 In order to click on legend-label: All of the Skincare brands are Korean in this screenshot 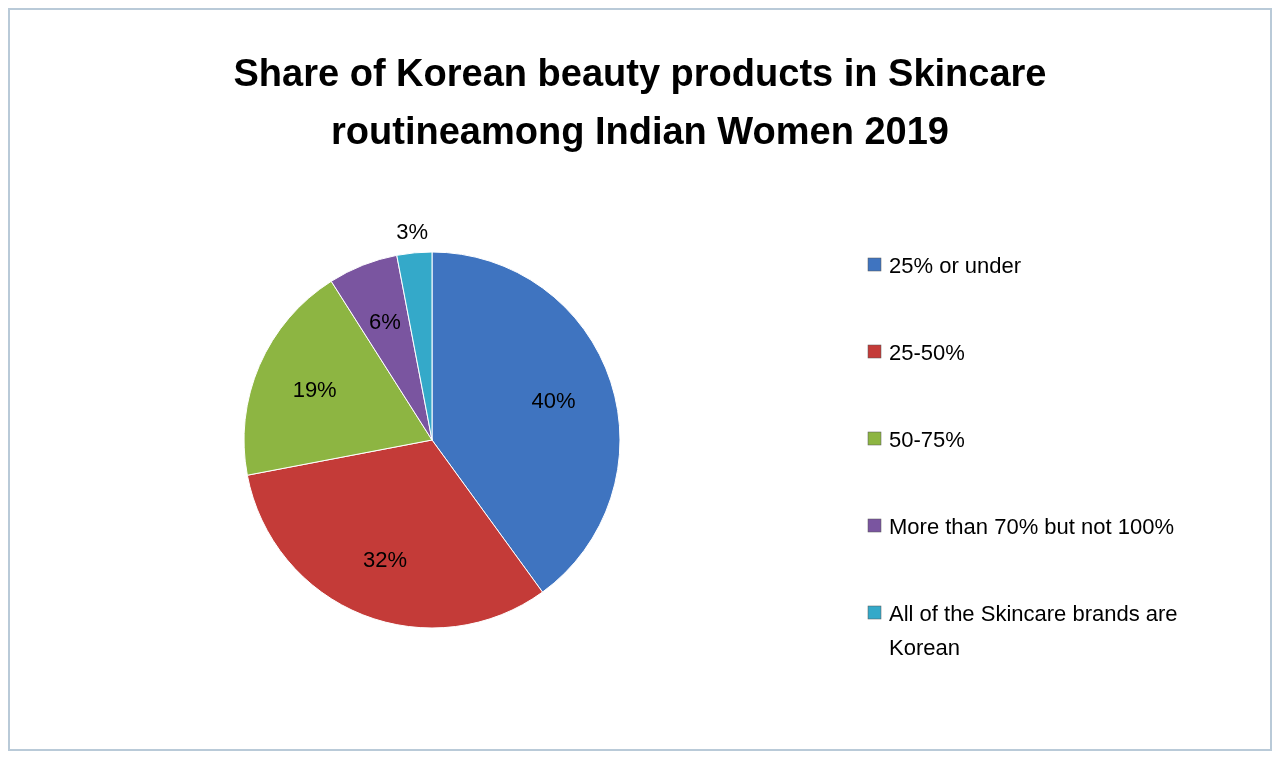, I will do `click(1033, 630)`.